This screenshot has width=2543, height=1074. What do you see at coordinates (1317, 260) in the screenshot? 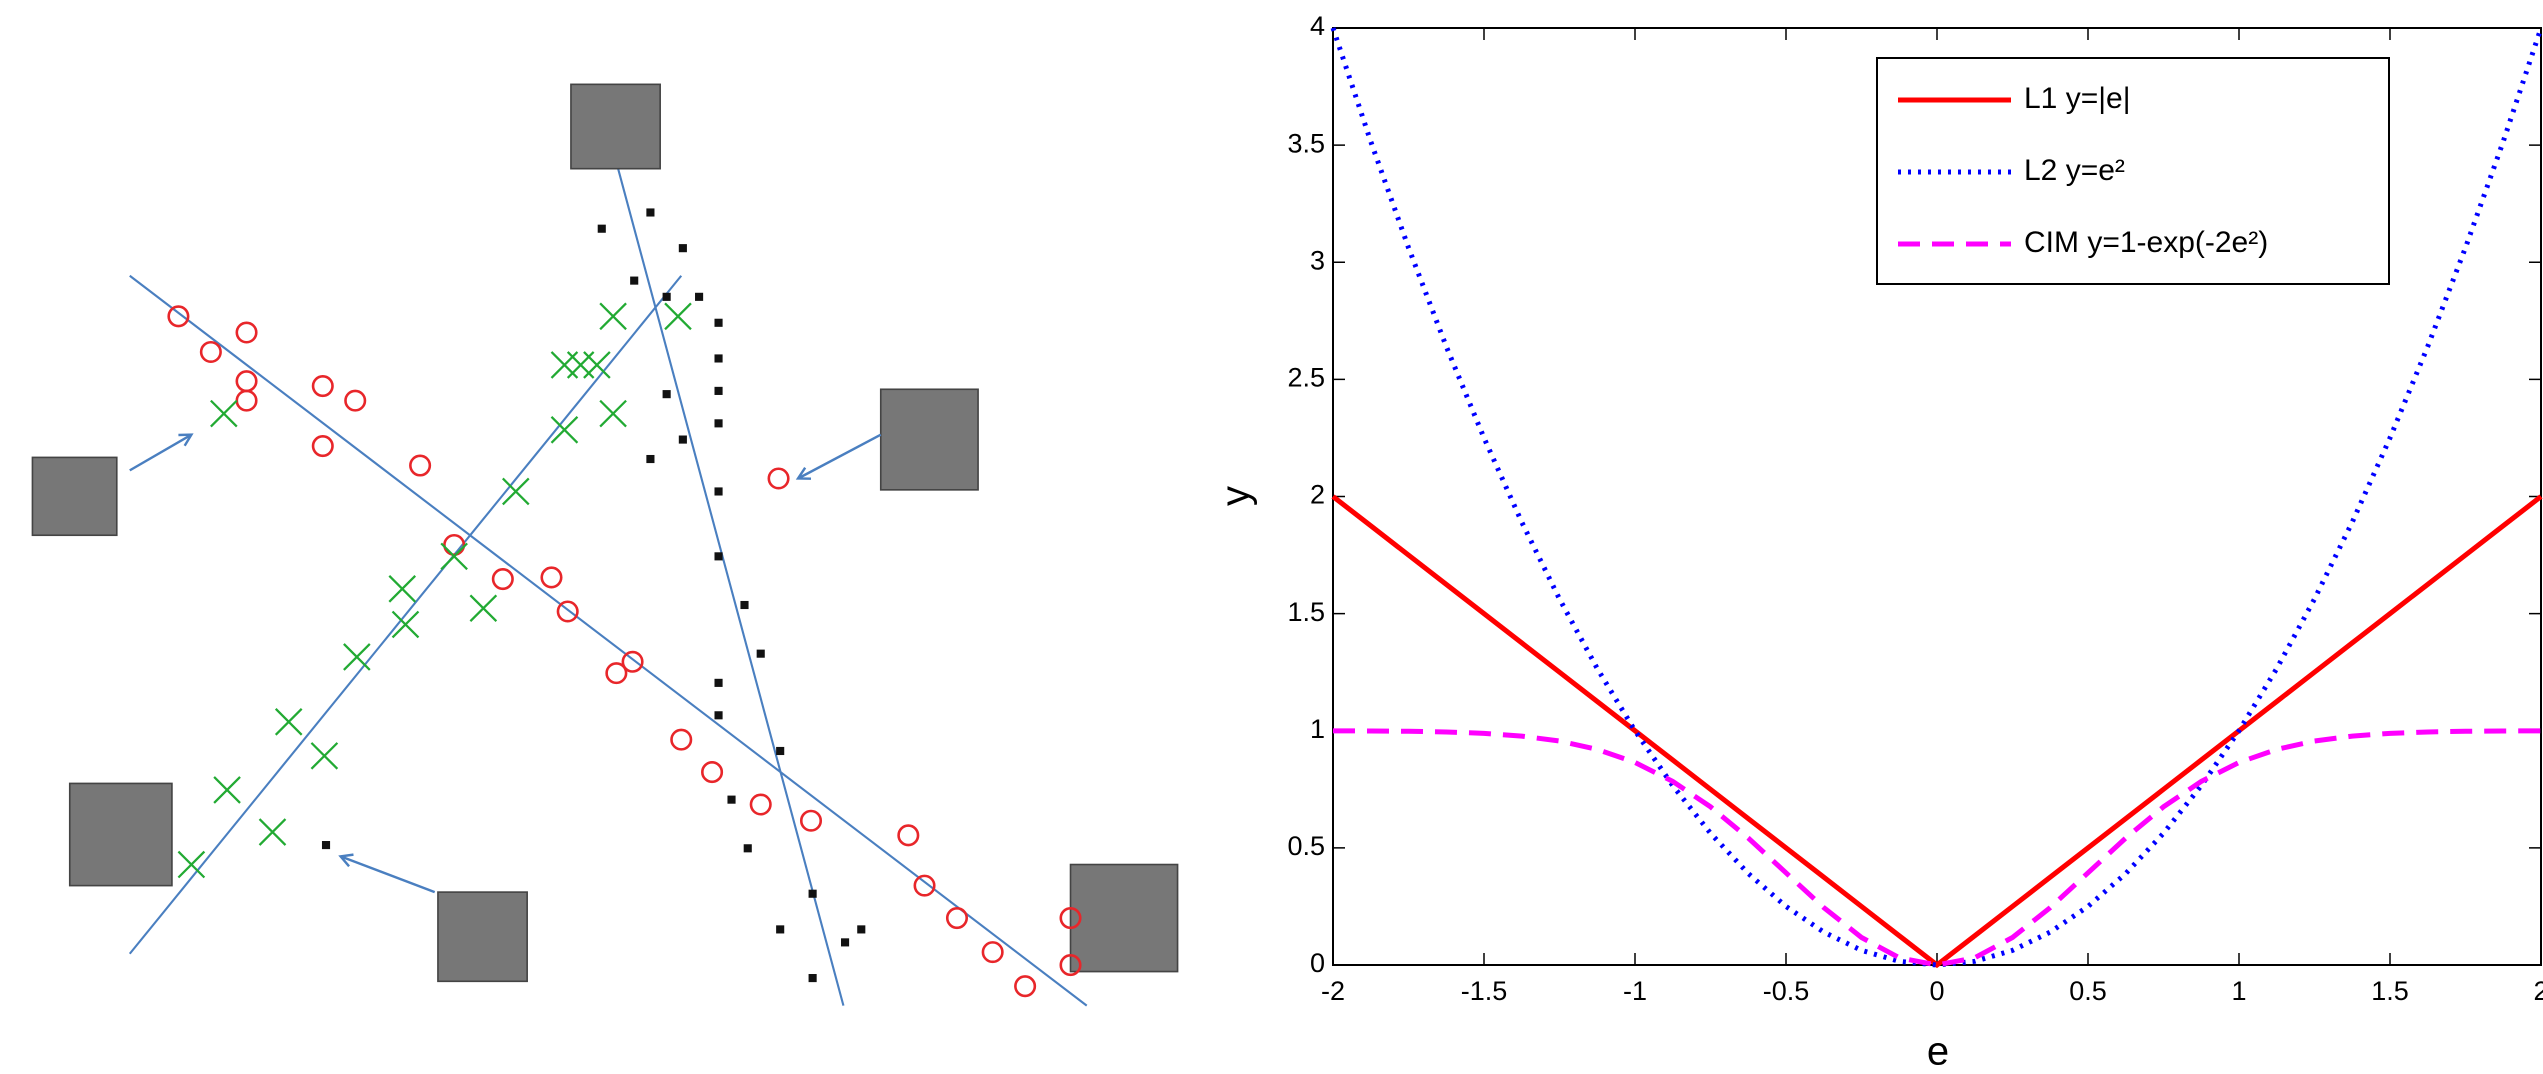
I see `y-tick-label: 3` at bounding box center [1317, 260].